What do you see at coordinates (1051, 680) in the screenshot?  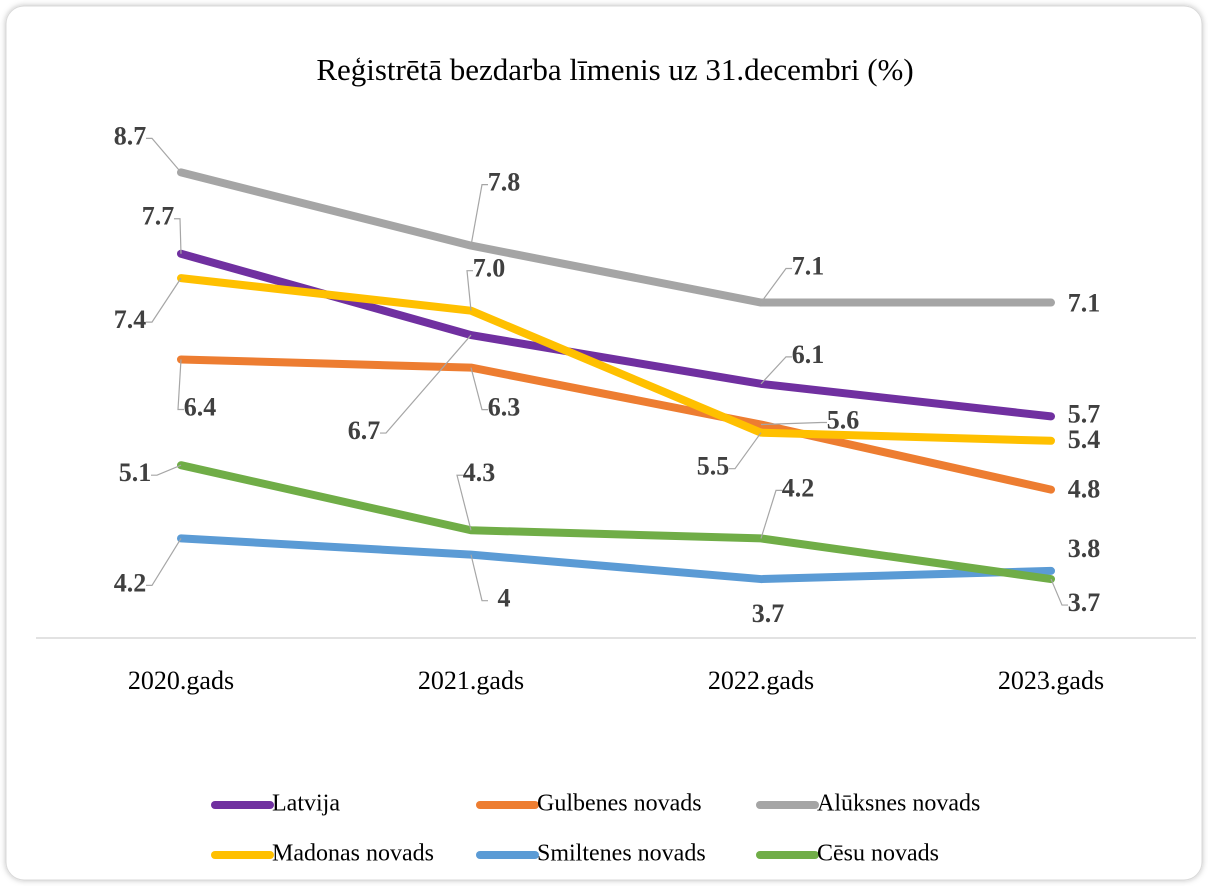 I see `x-tick-label: 2023.gads` at bounding box center [1051, 680].